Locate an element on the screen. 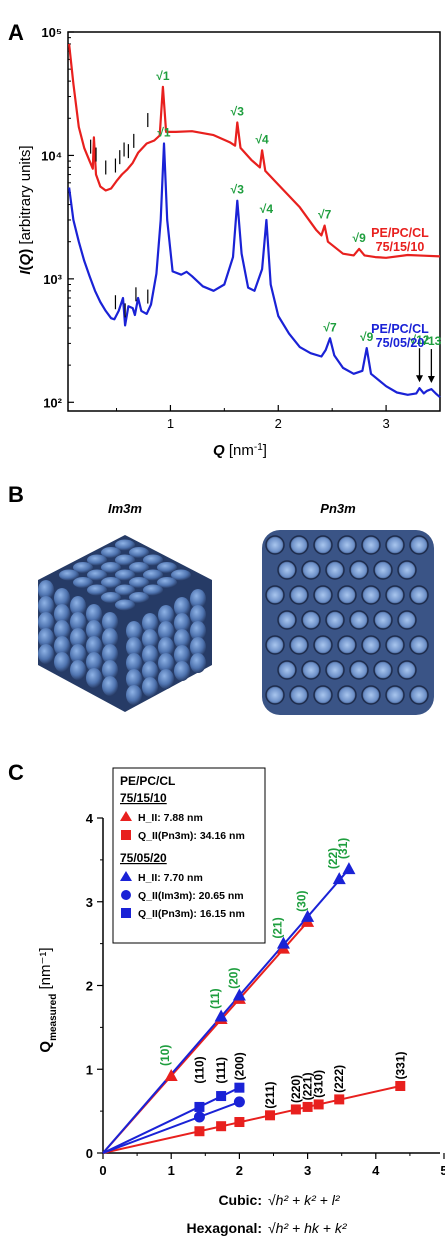 The width and height of the screenshot is (445, 1246). x-label-hex-formula: √h² + hk + k² is located at coordinates (308, 1228).